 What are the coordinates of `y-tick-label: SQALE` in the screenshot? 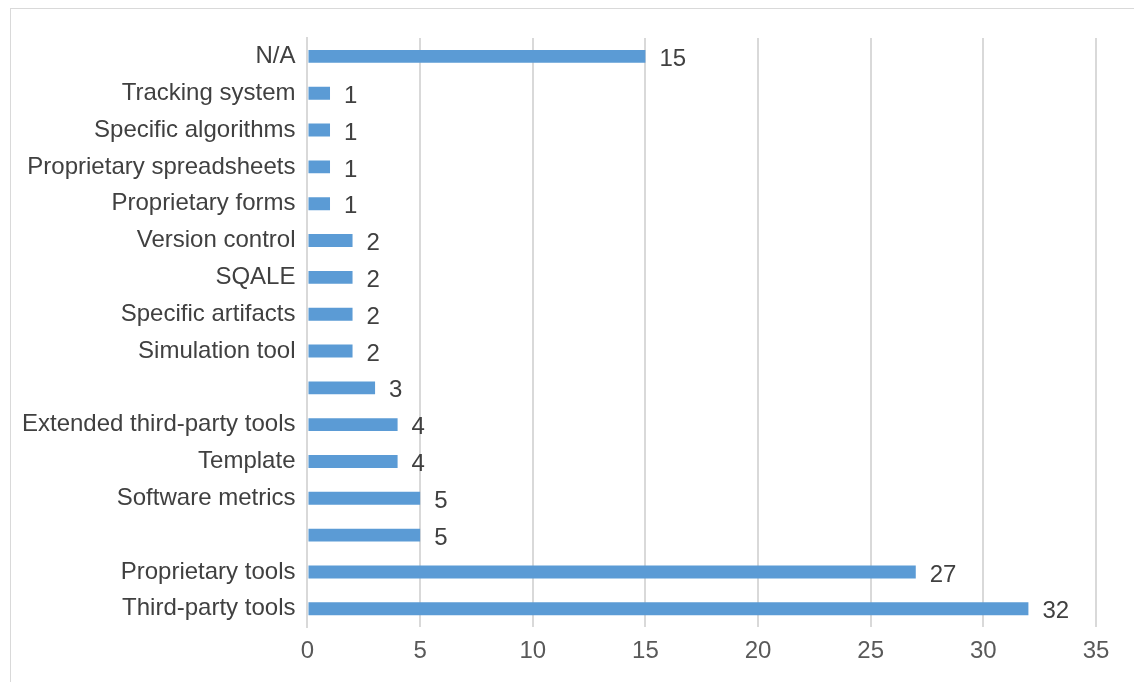 It's located at (255, 275).